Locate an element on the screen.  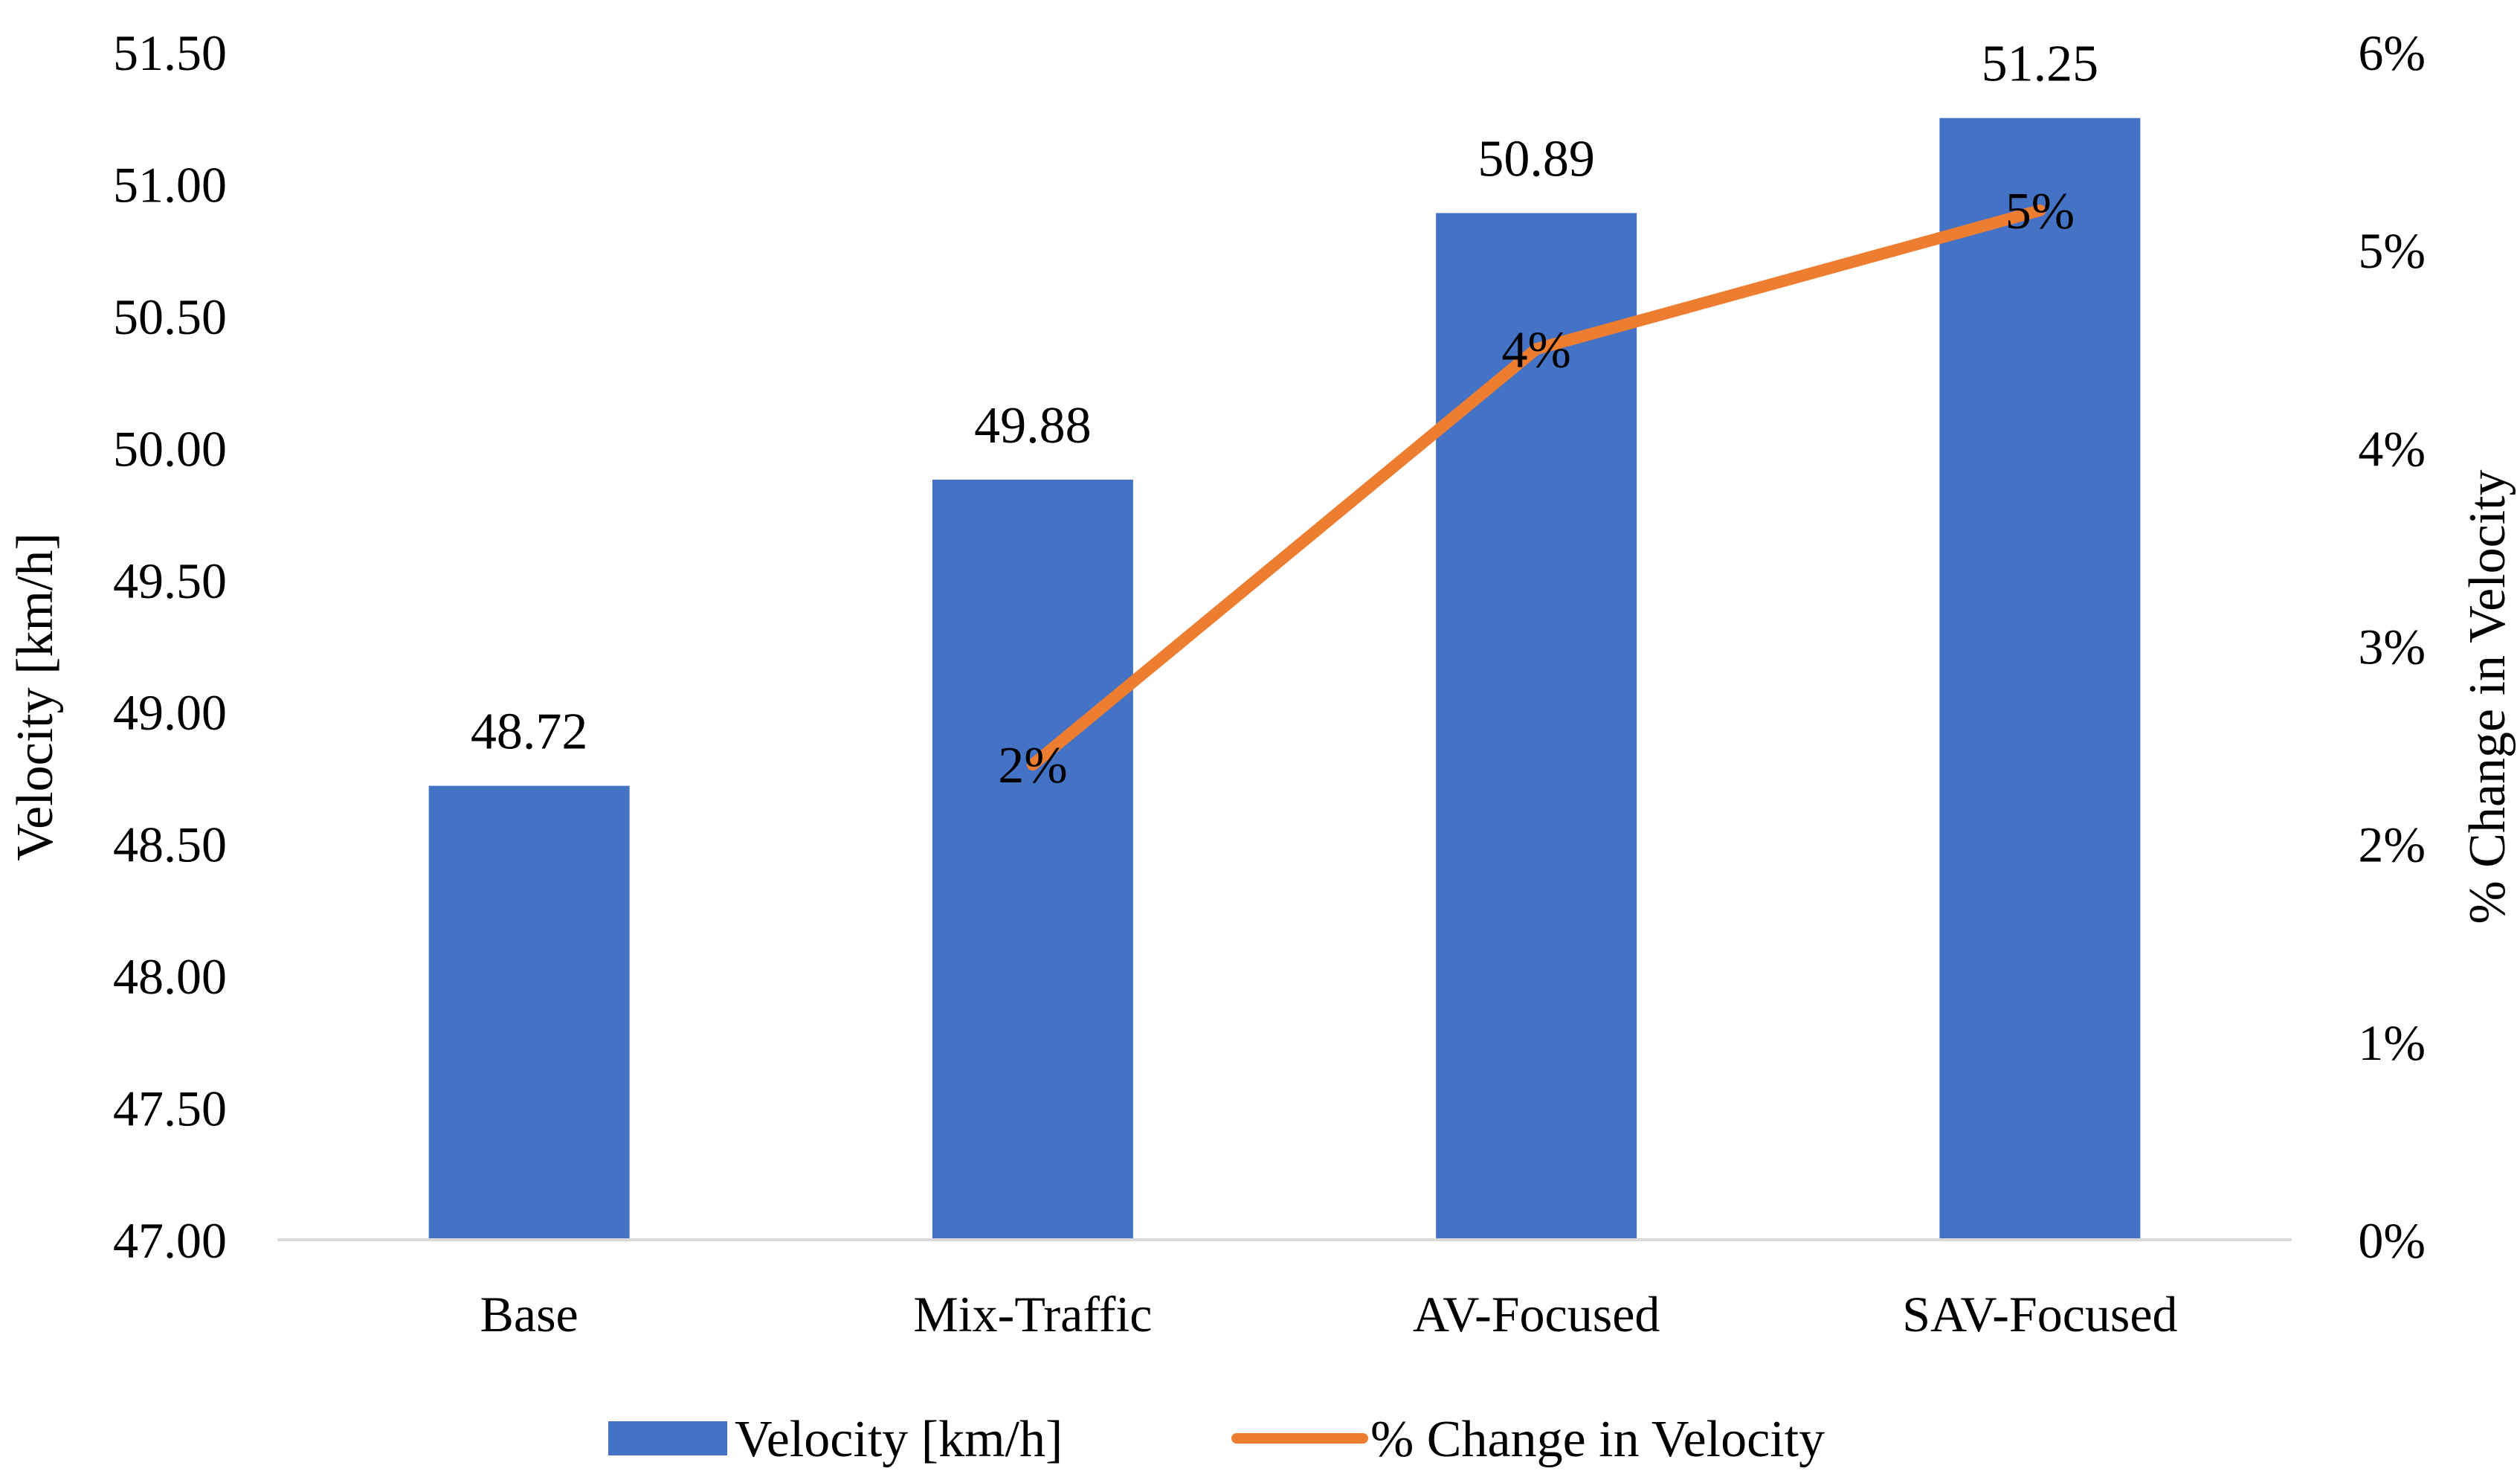
bar-mix-traffic is located at coordinates (1033, 859).